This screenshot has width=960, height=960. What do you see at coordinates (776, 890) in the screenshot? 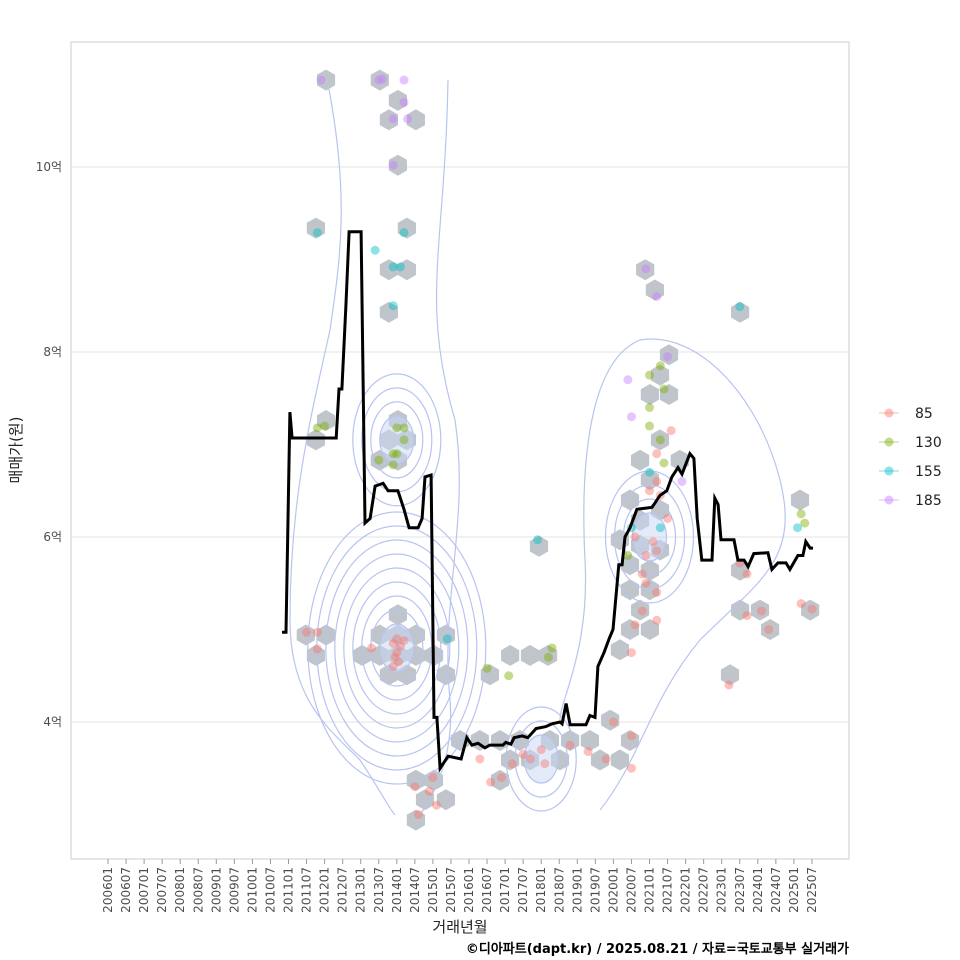
I see `x-tick-label: 202407` at bounding box center [776, 890].